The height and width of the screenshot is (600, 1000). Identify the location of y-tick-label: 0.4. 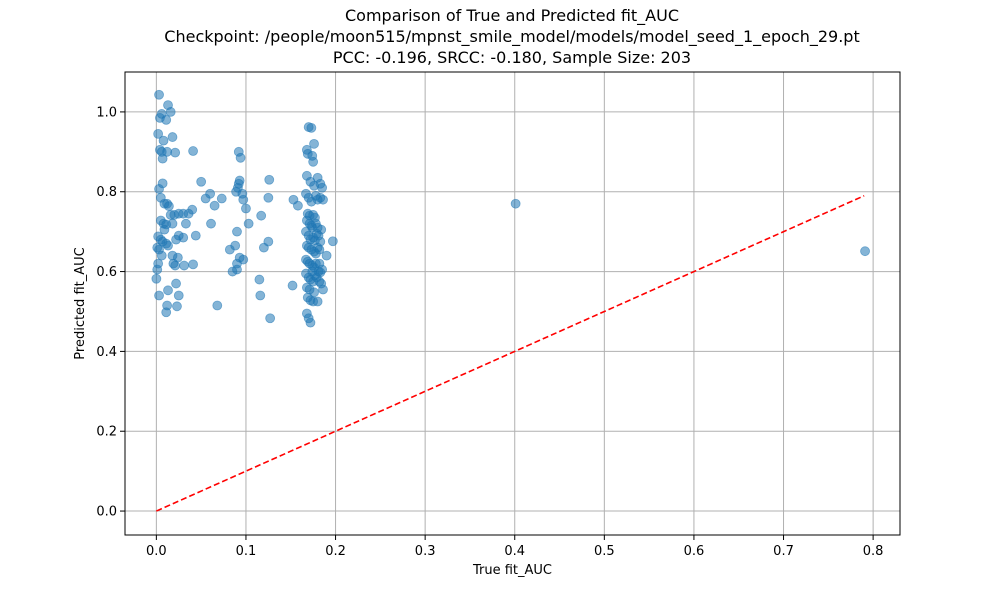
(106, 352).